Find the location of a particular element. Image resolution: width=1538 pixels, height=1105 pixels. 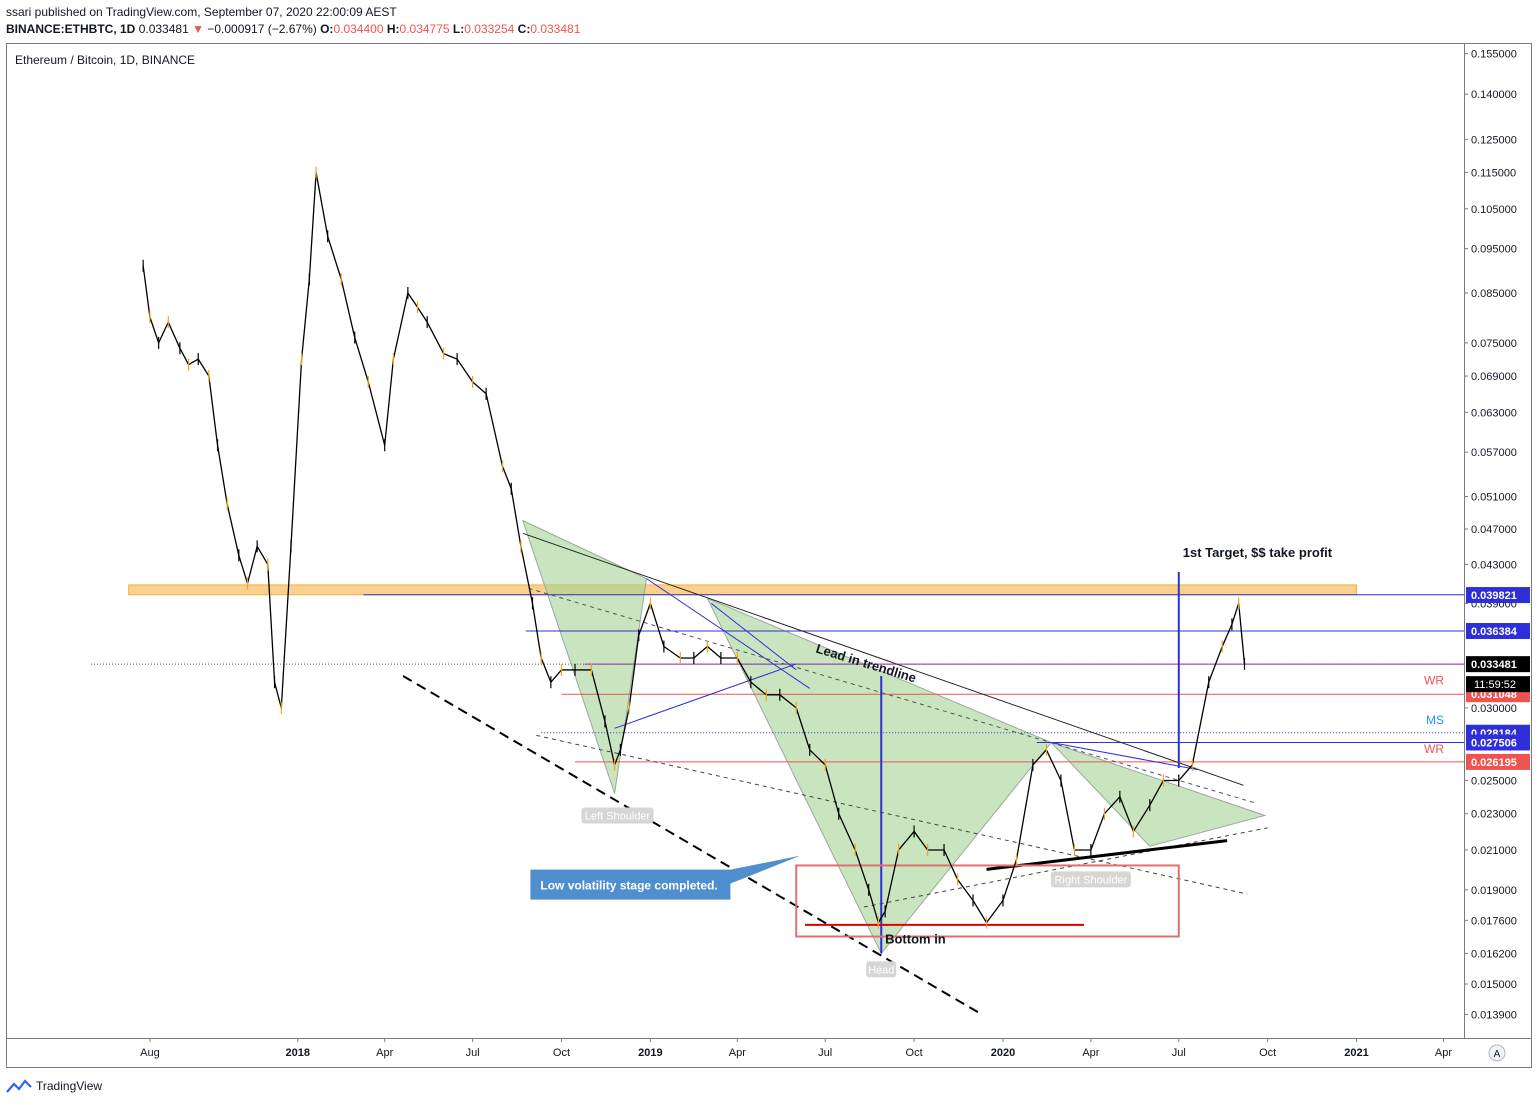

price-label: 0.036384 is located at coordinates (1494, 632).